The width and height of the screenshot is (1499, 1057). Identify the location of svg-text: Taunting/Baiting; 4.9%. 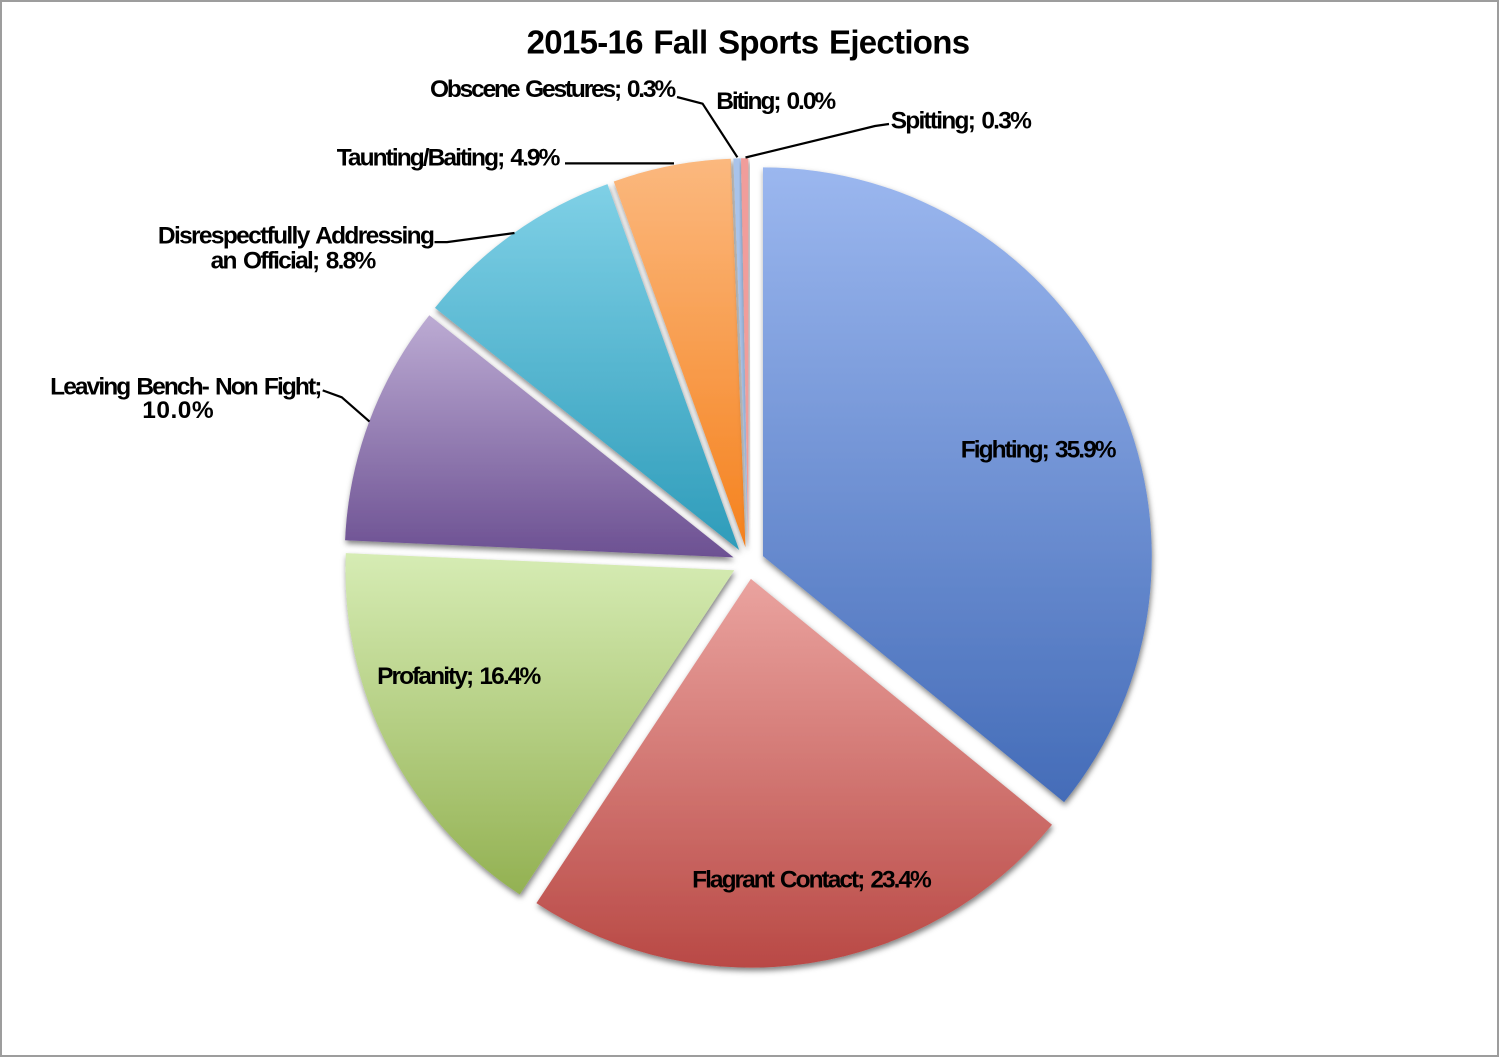
(449, 158).